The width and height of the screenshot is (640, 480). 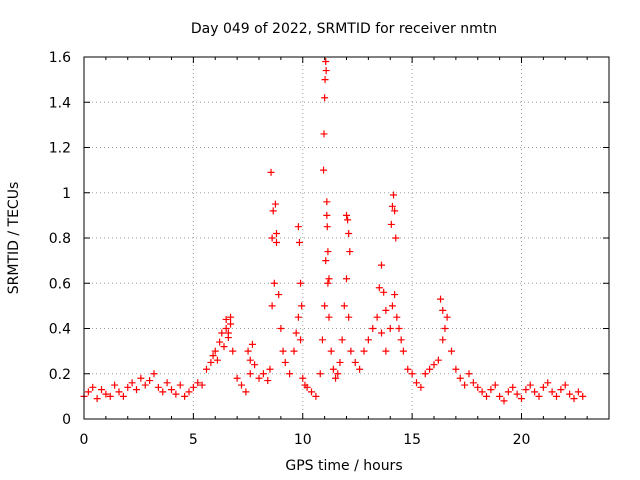 What do you see at coordinates (66, 194) in the screenshot?
I see `y-tick-label: 1` at bounding box center [66, 194].